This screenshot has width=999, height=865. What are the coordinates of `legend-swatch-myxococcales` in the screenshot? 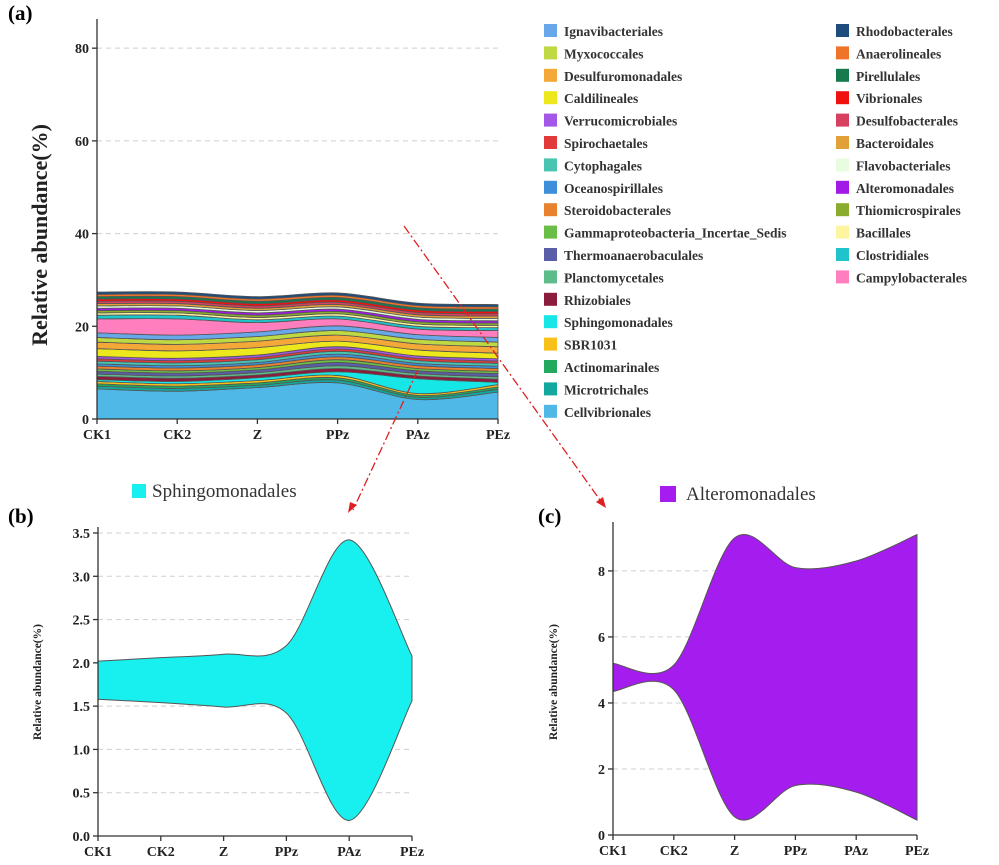 It's located at (550, 53).